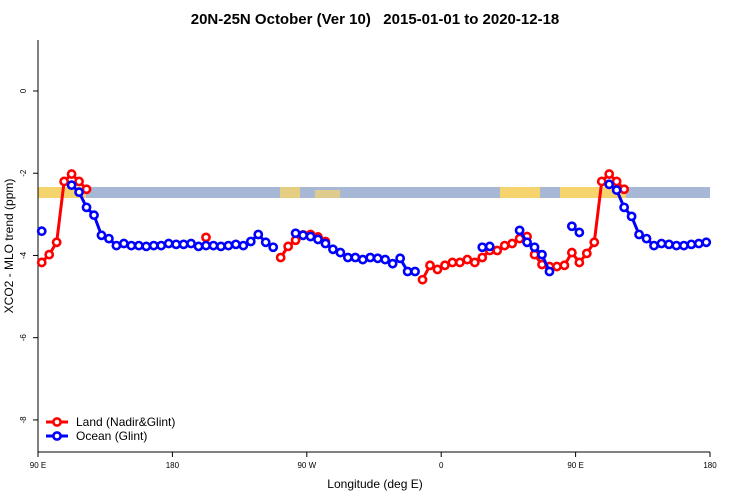  What do you see at coordinates (23, 420) in the screenshot?
I see `y-tick-label: -8` at bounding box center [23, 420].